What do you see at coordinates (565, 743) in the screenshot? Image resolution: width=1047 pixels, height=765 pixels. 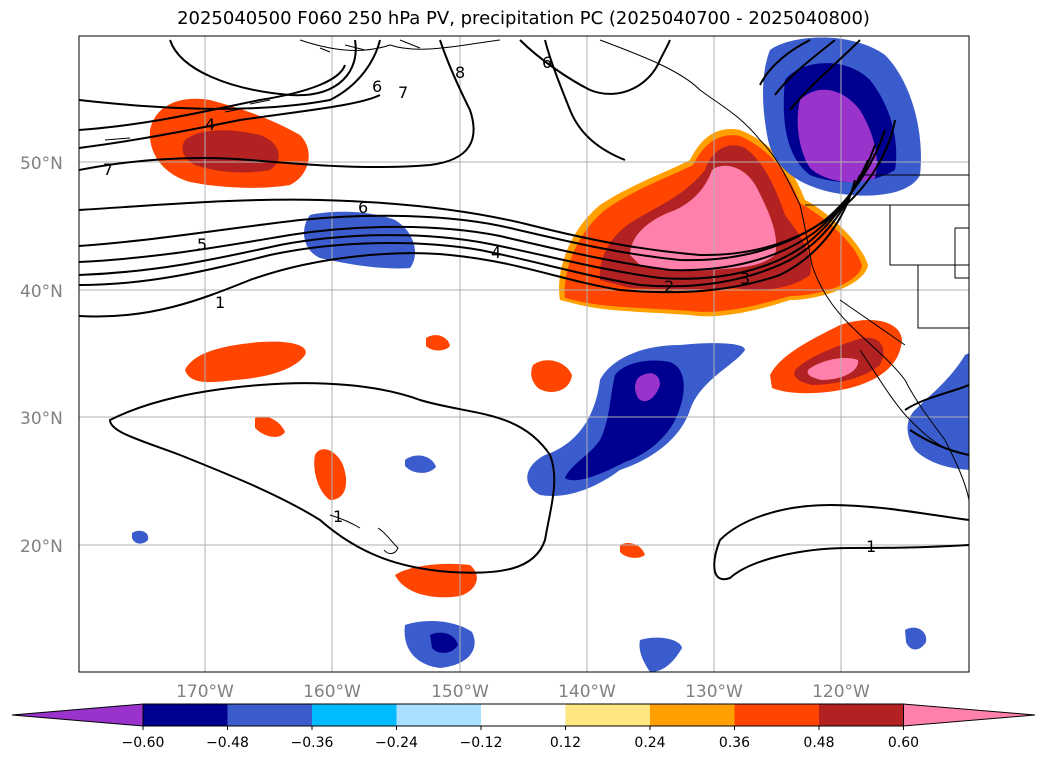 I see `colorbar-tick-label: 0.12` at bounding box center [565, 743].